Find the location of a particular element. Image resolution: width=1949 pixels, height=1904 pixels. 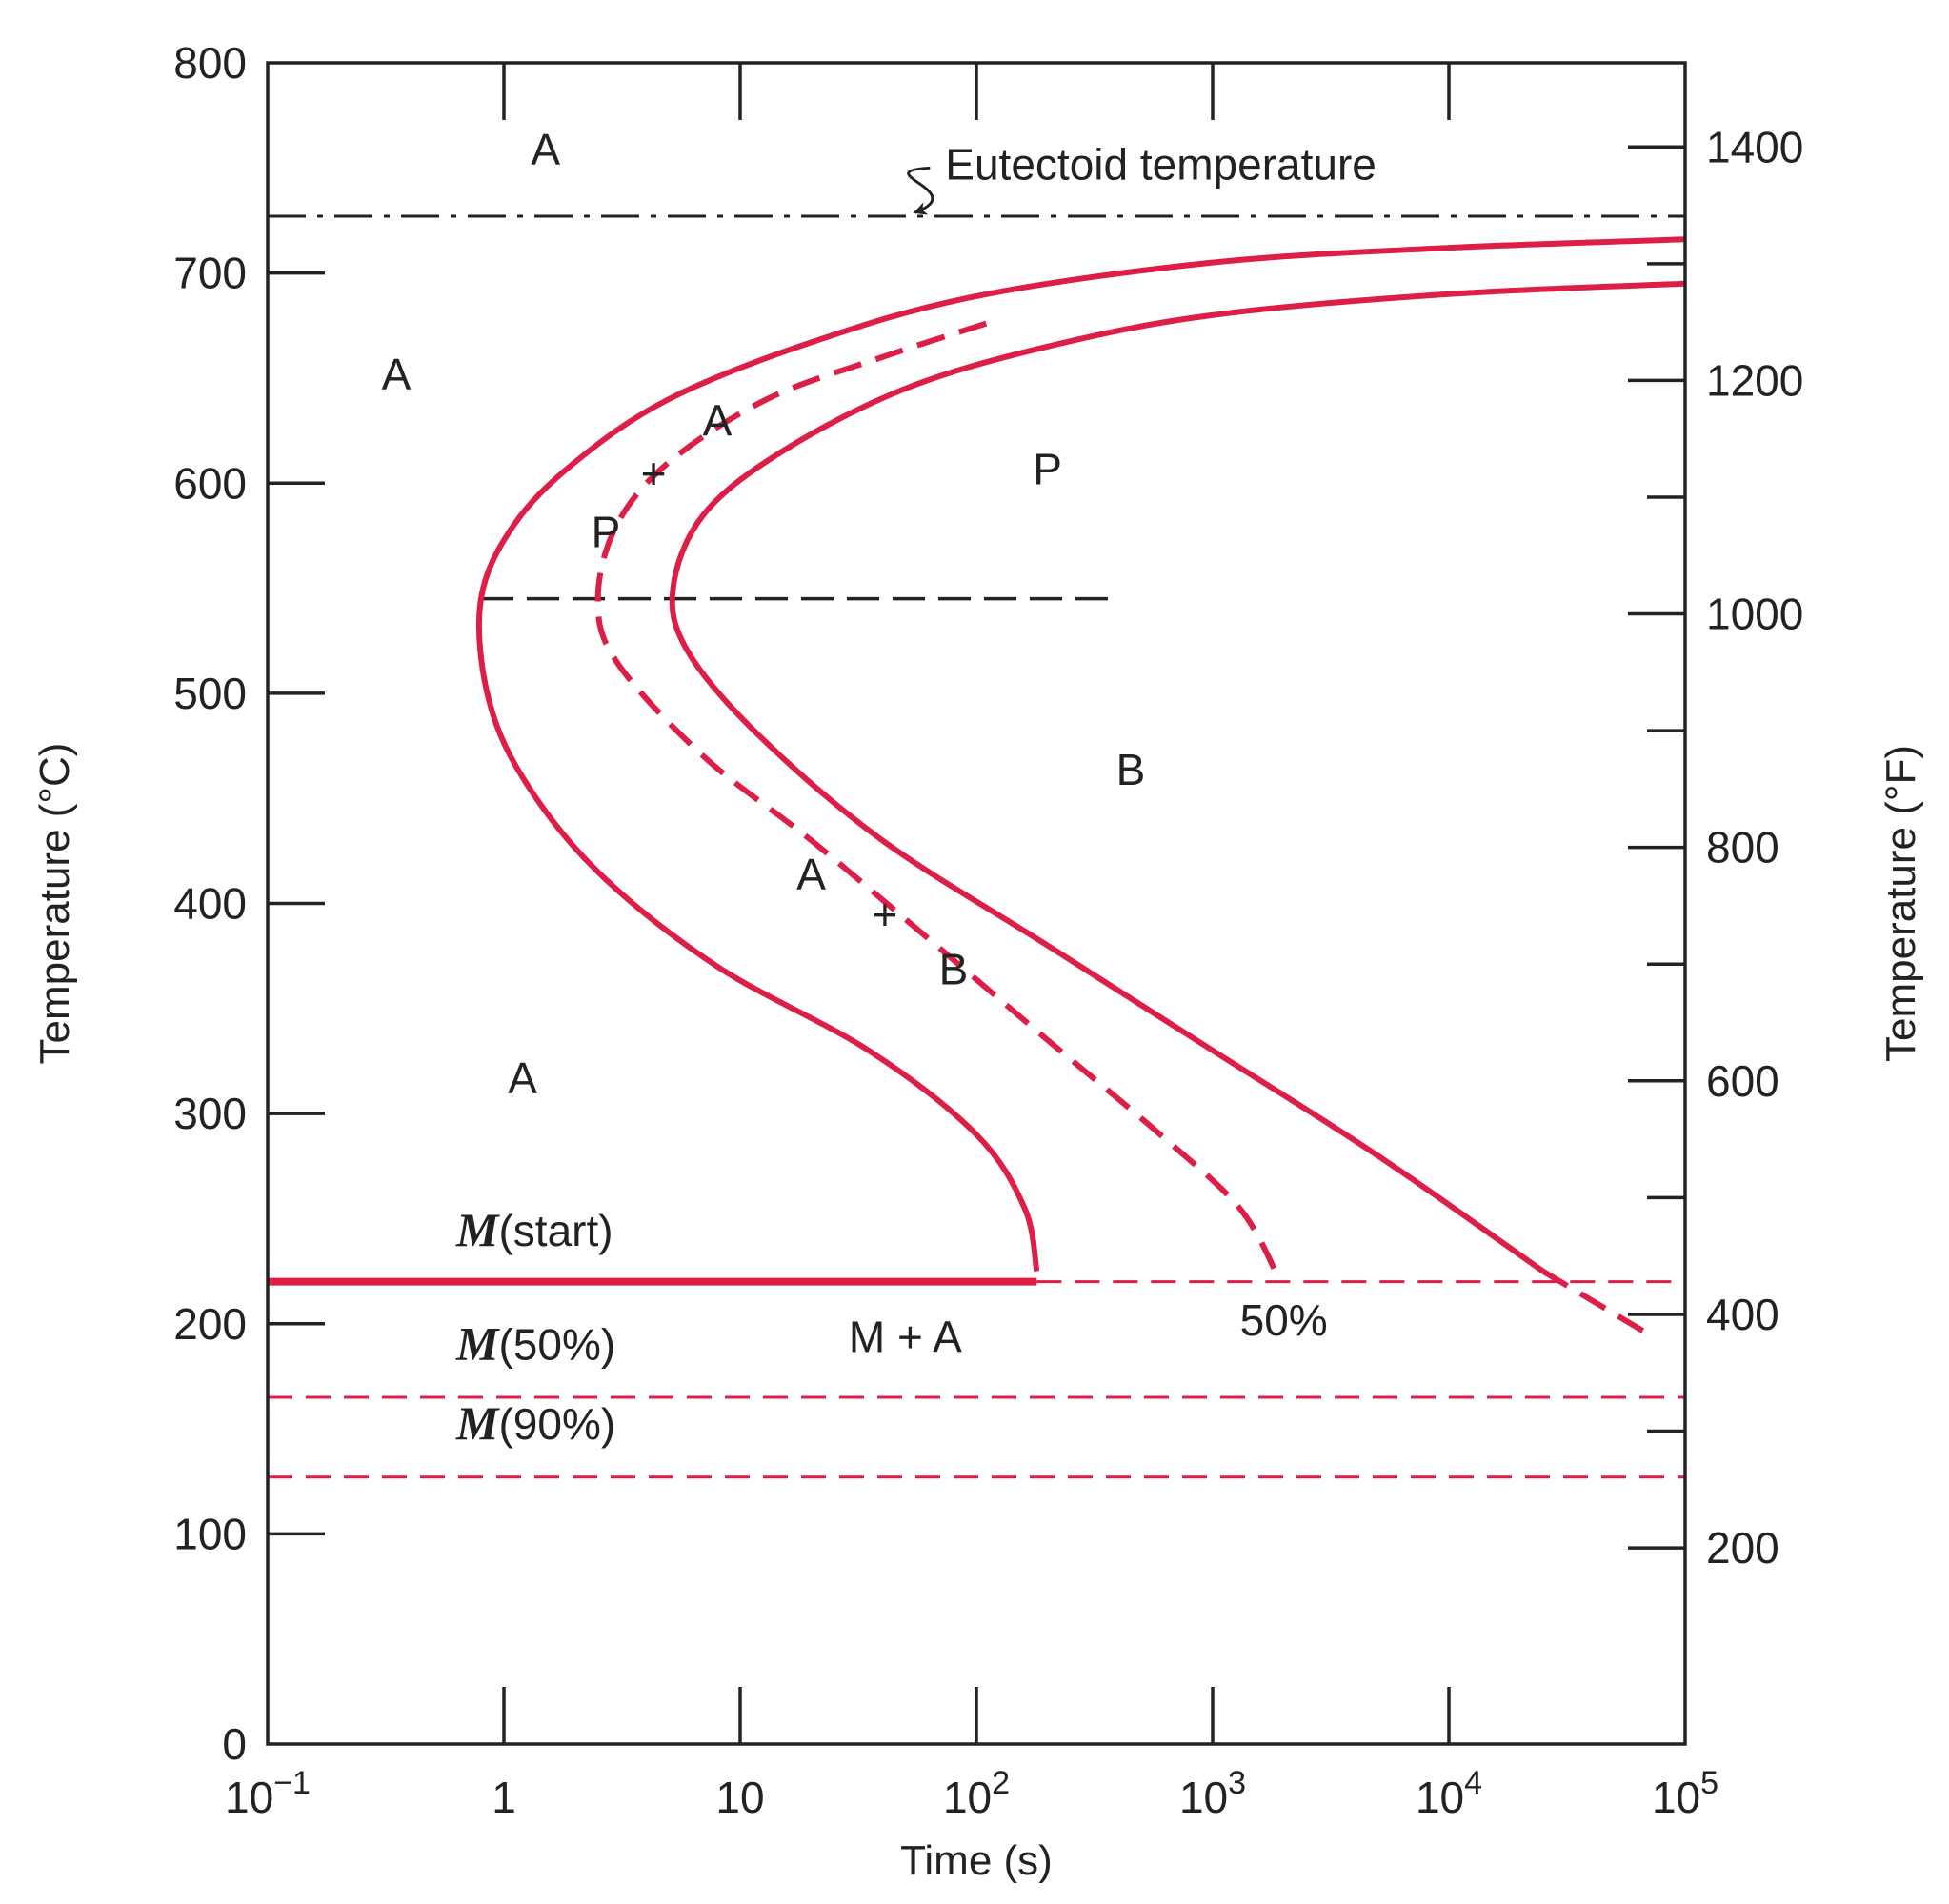

y-left-tick-label: 0 is located at coordinates (234, 1744).